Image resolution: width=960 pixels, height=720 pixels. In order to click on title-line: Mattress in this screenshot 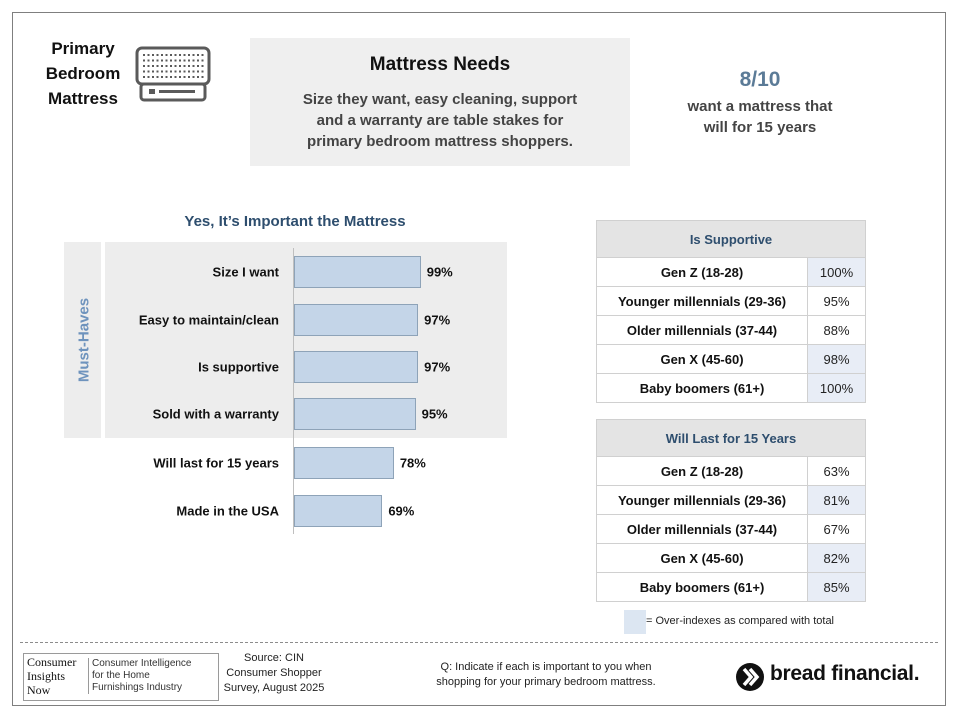, I will do `click(83, 98)`.